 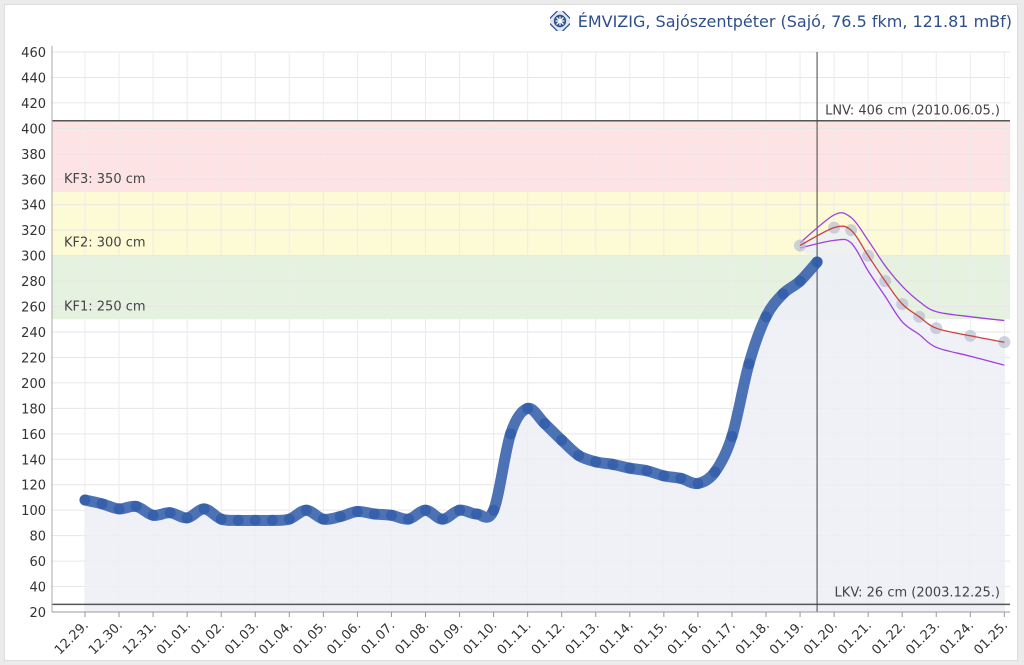 What do you see at coordinates (719, 638) in the screenshot?
I see `x-tick-label: 01.17.` at bounding box center [719, 638].